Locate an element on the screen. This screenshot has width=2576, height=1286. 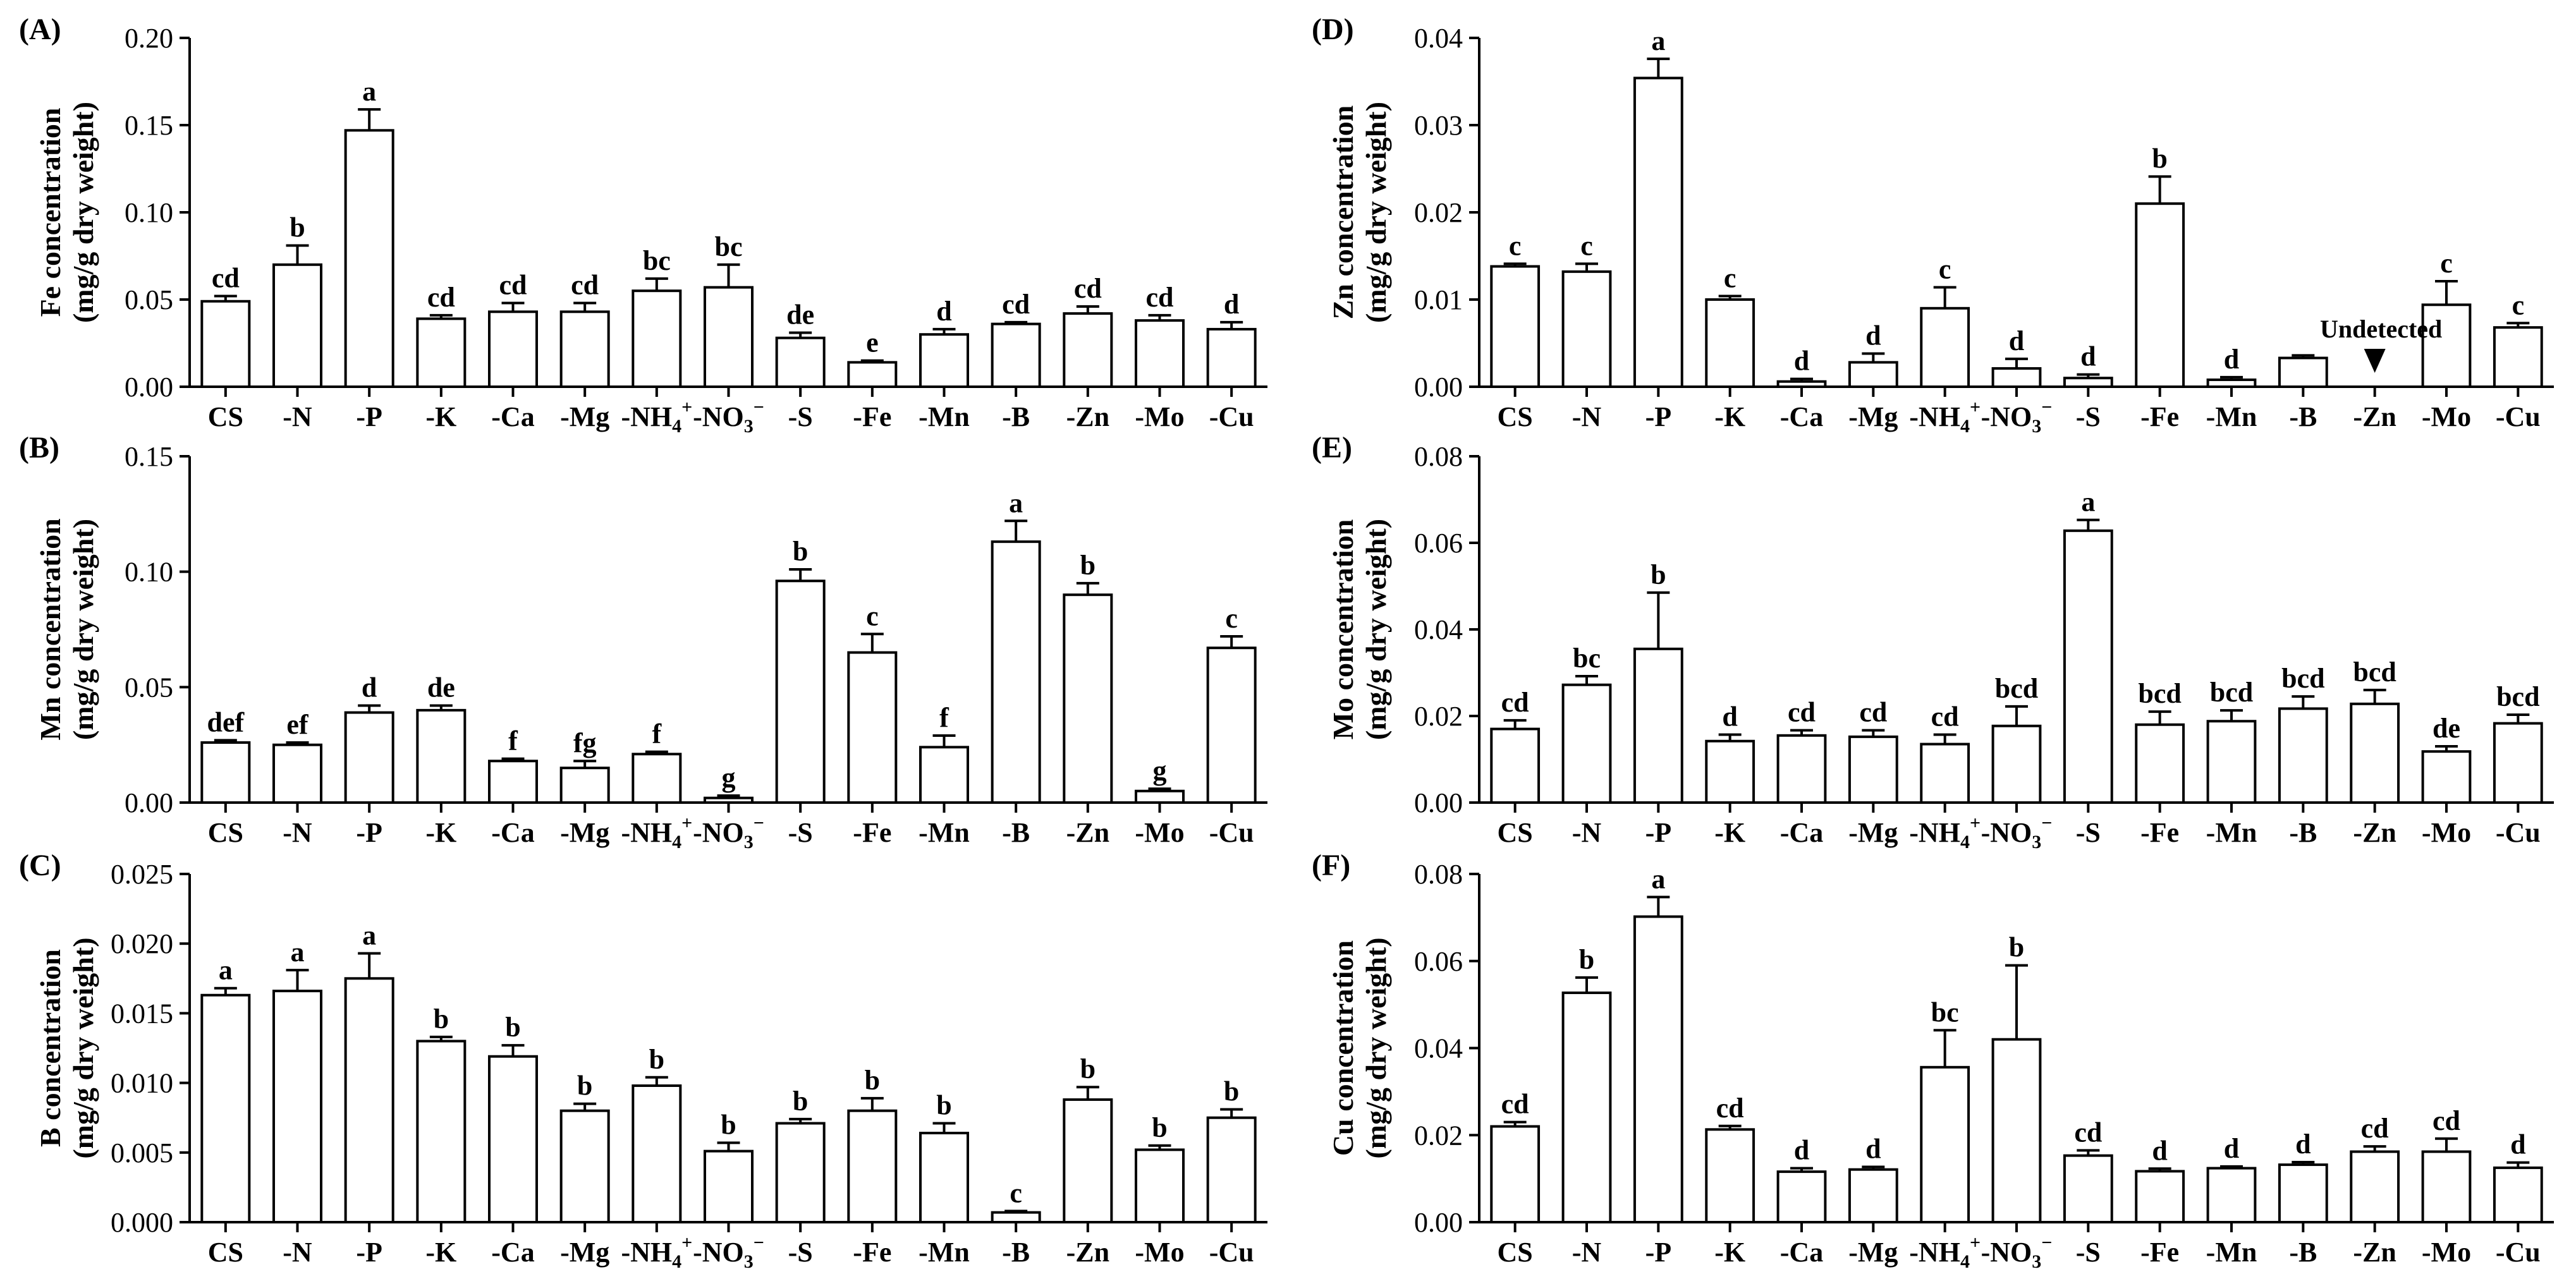
y-tick-label: 0.08 is located at coordinates (1438, 874).